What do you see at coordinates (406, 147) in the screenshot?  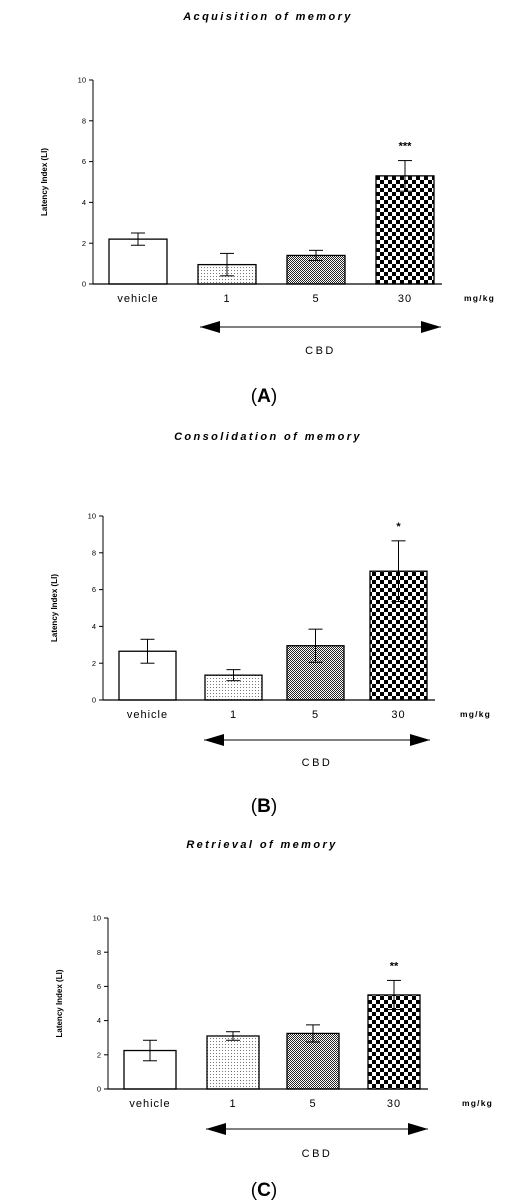 I see `significance-marker: ***` at bounding box center [406, 147].